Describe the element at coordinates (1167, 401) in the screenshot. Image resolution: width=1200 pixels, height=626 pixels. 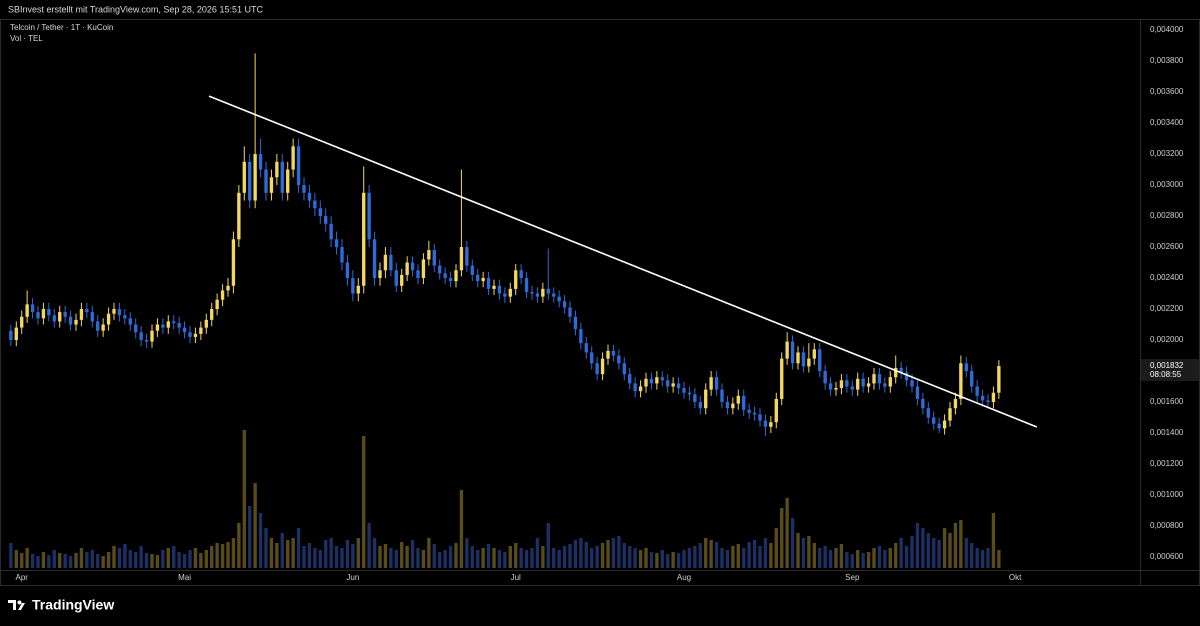
I see `y-tick-label: 0,001600` at that location.